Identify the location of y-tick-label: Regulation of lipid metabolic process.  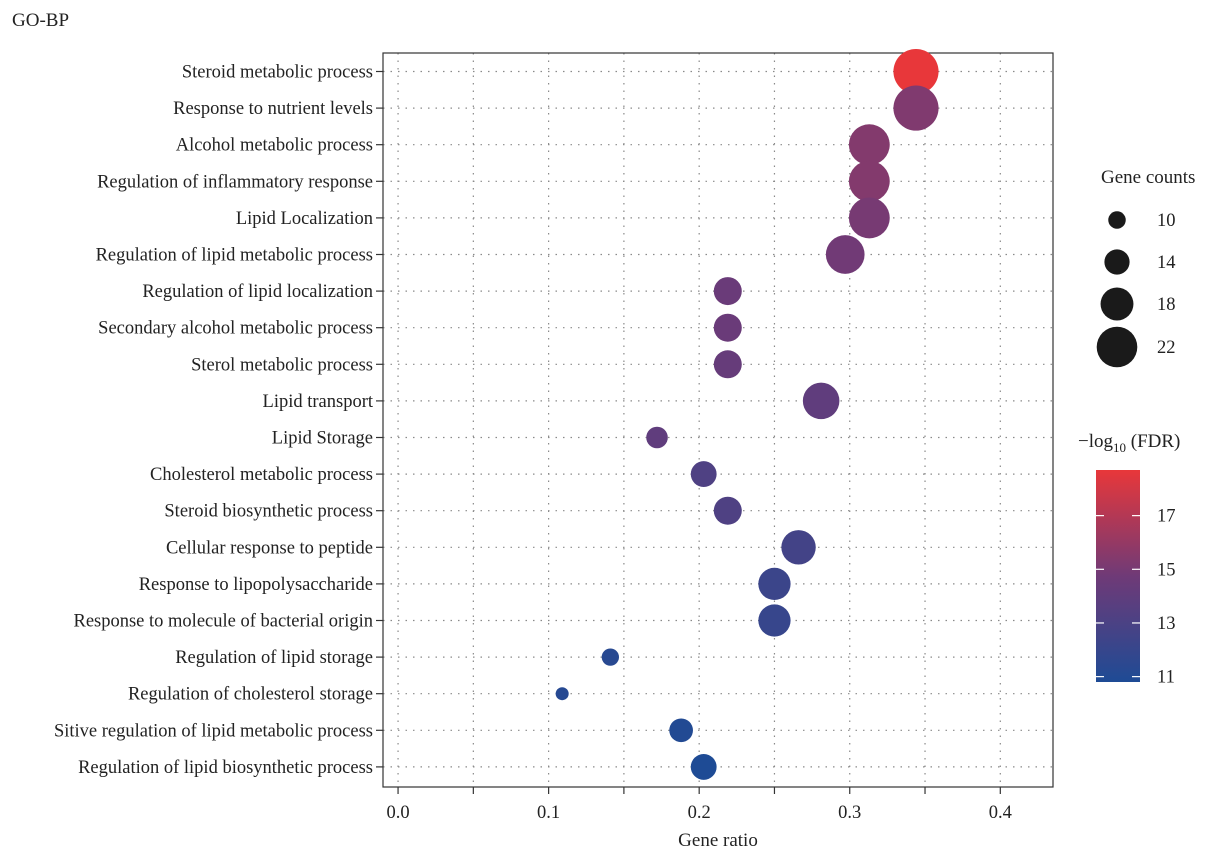
(234, 256).